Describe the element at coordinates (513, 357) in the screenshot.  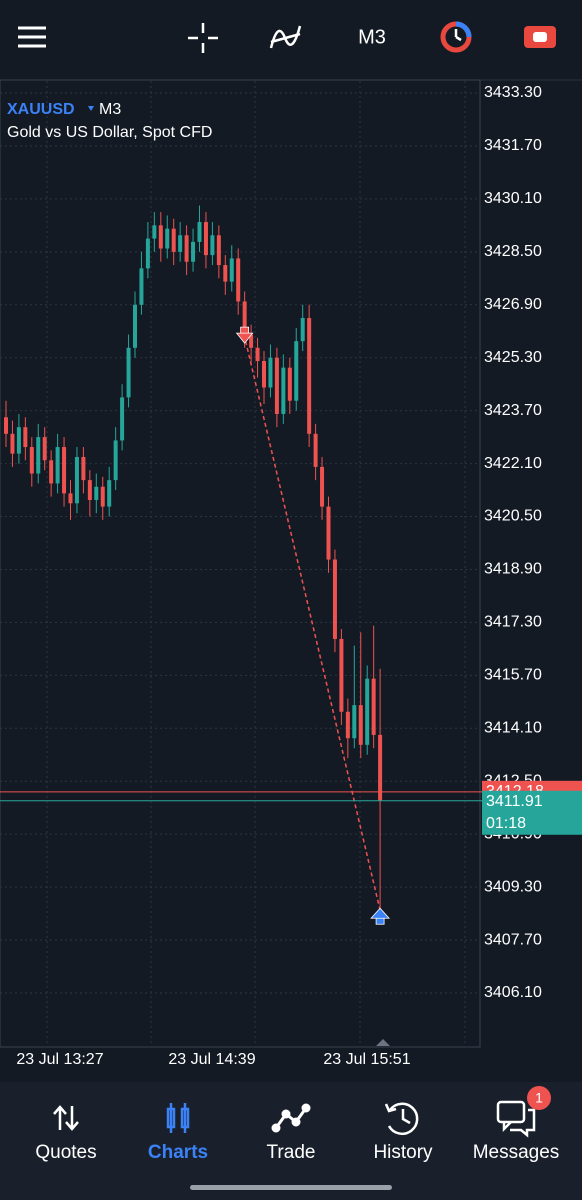
I see `y-tick-label: 3425.30` at that location.